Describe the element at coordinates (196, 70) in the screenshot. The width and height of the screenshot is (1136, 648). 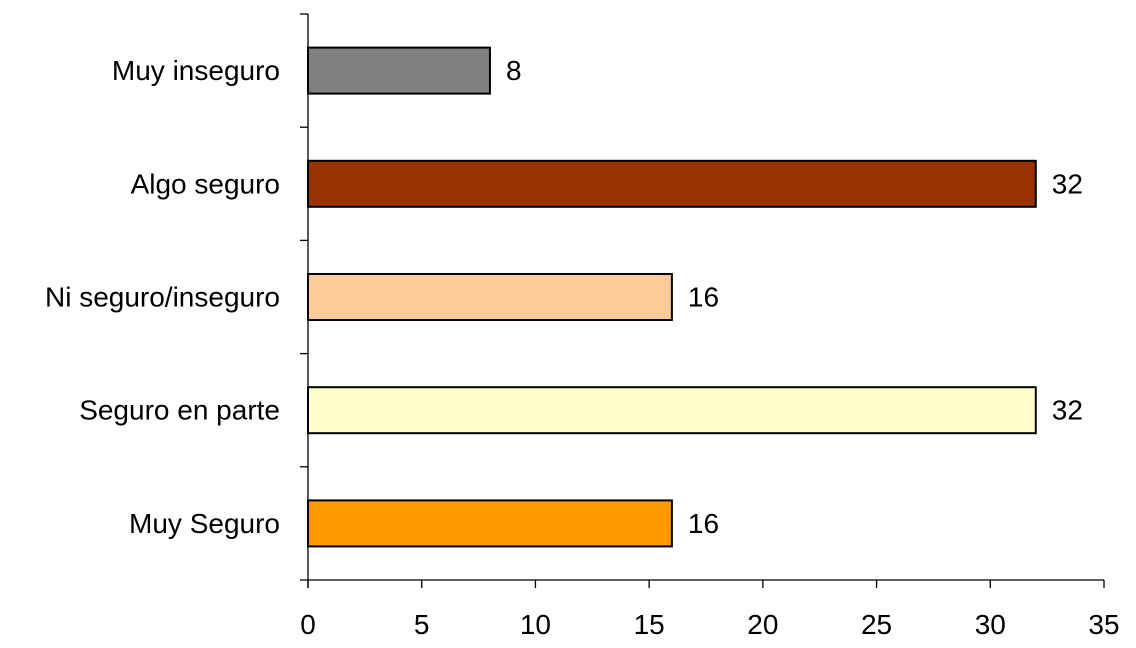
I see `category-label: Muy inseguro` at that location.